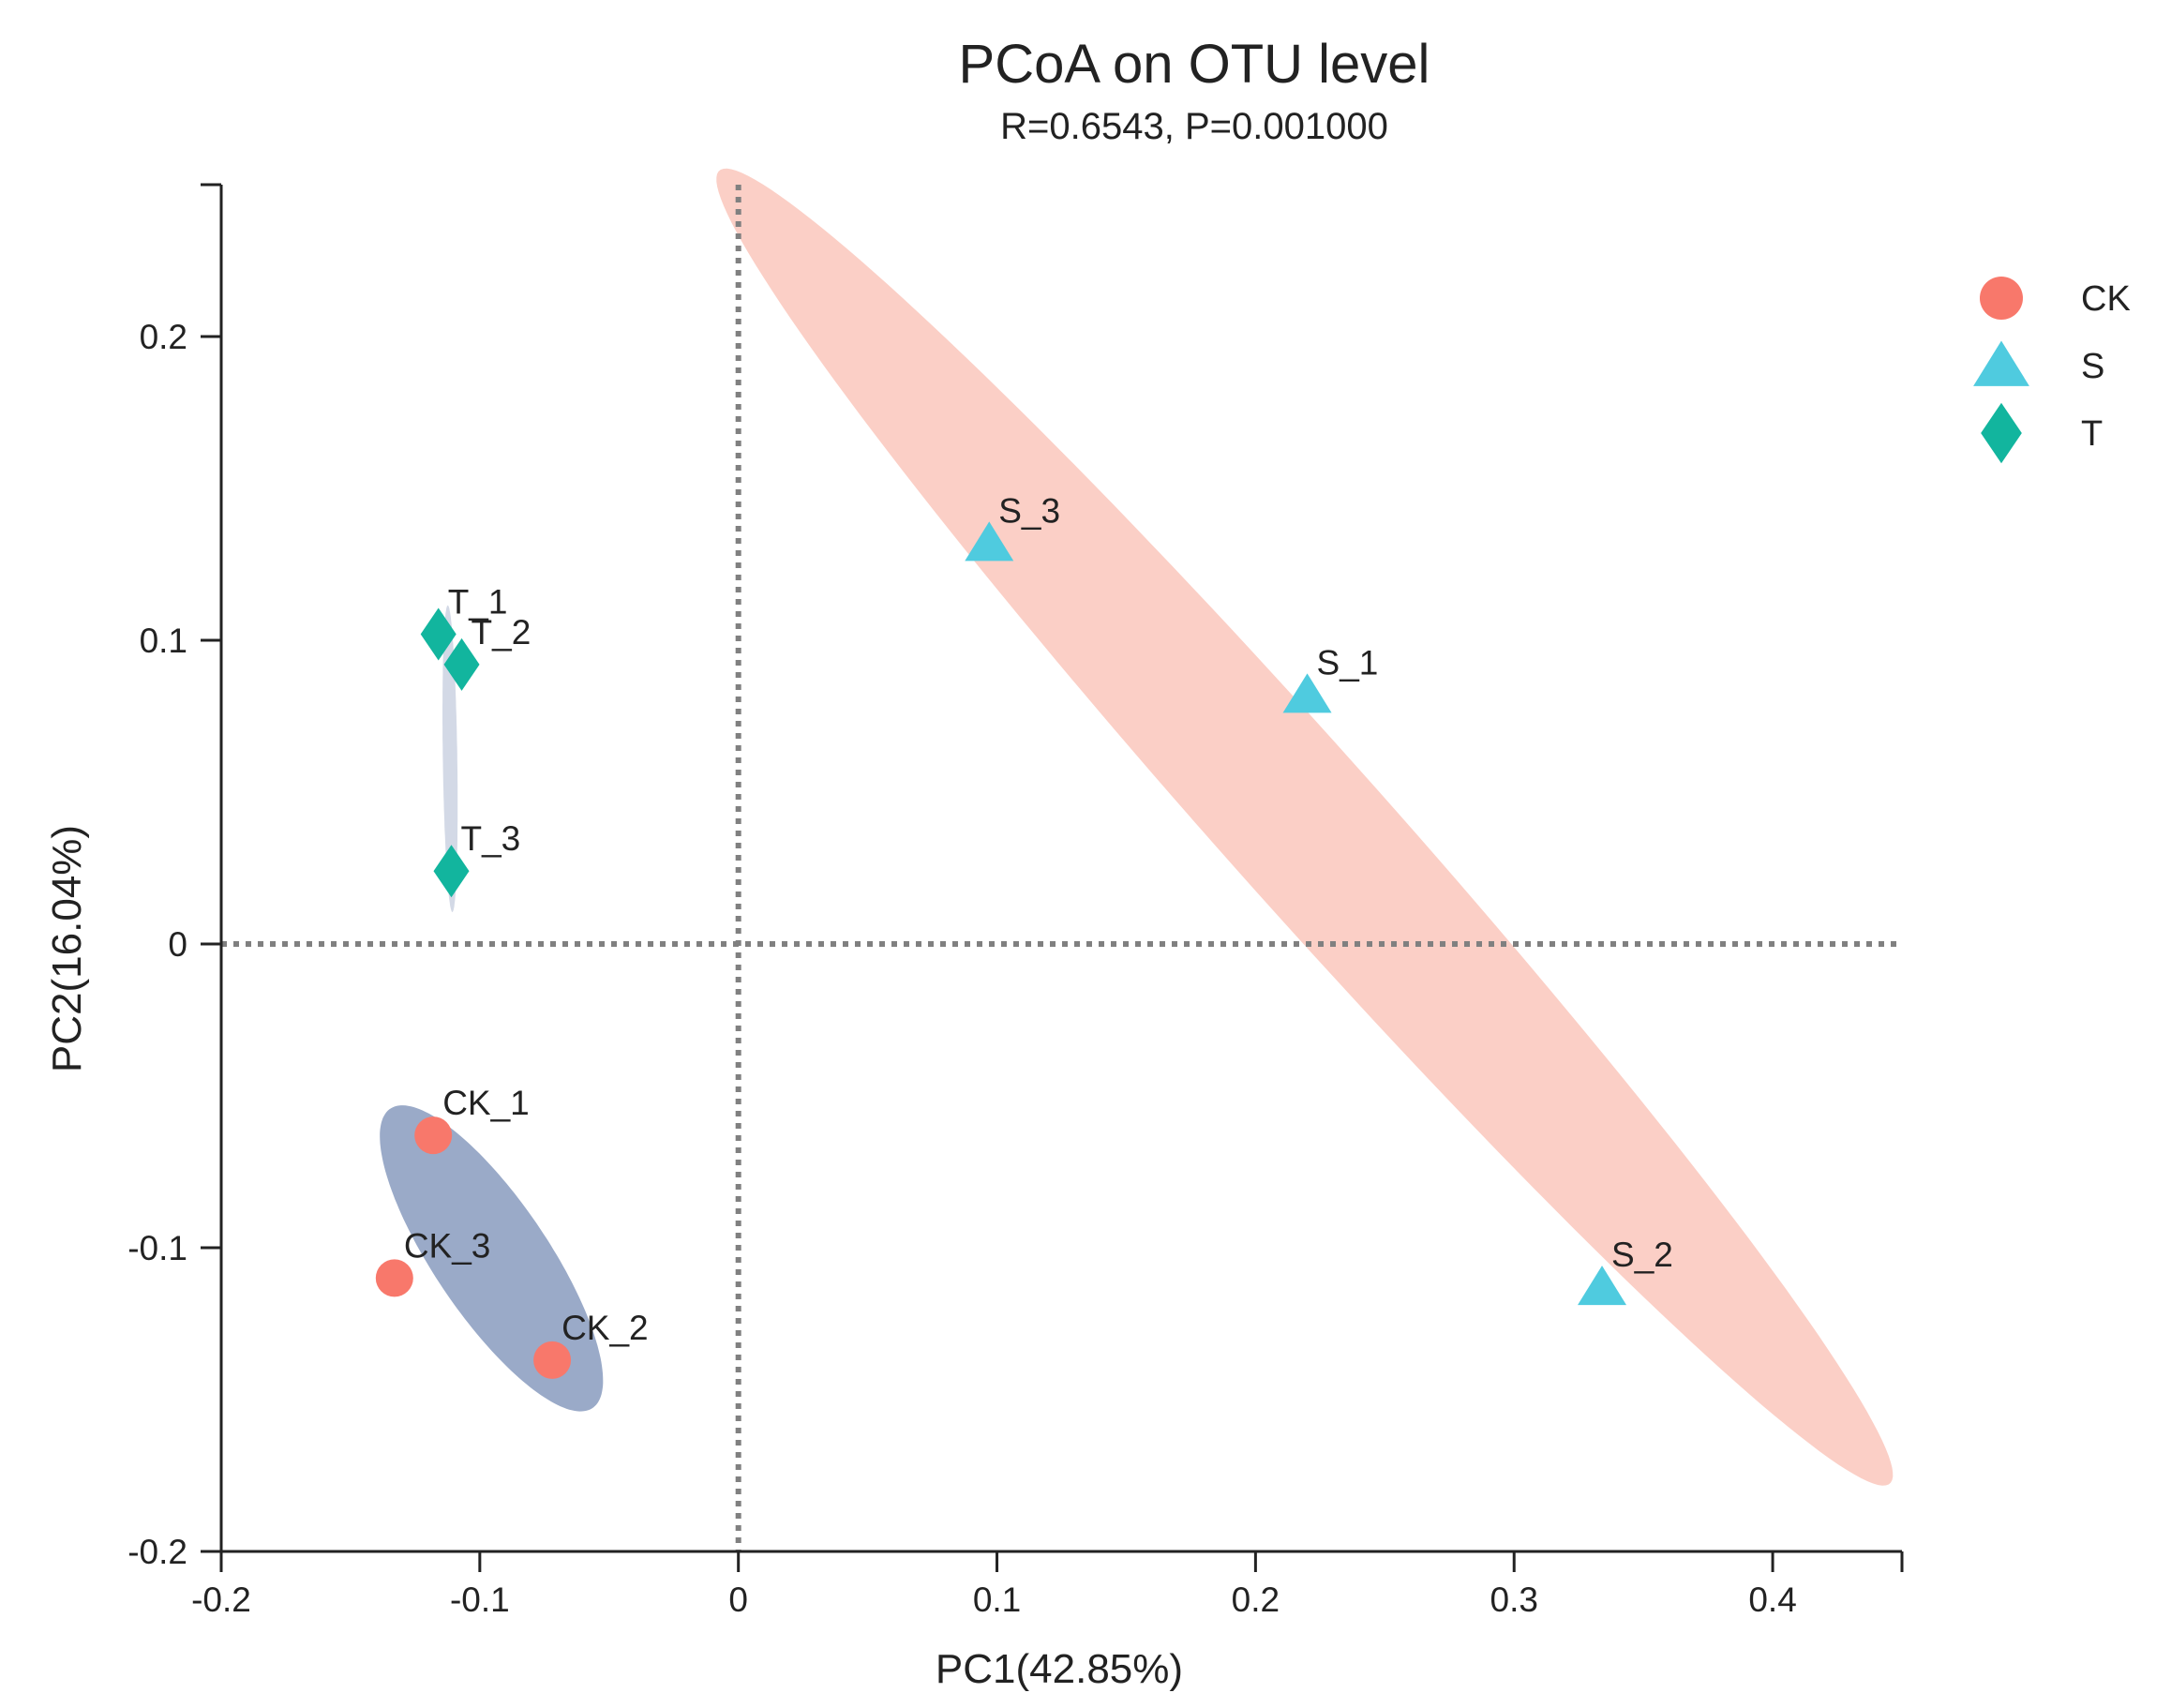 This screenshot has width=2171, height=1708. Describe the element at coordinates (157, 1248) in the screenshot. I see `y-tick-label: -0.1` at that location.